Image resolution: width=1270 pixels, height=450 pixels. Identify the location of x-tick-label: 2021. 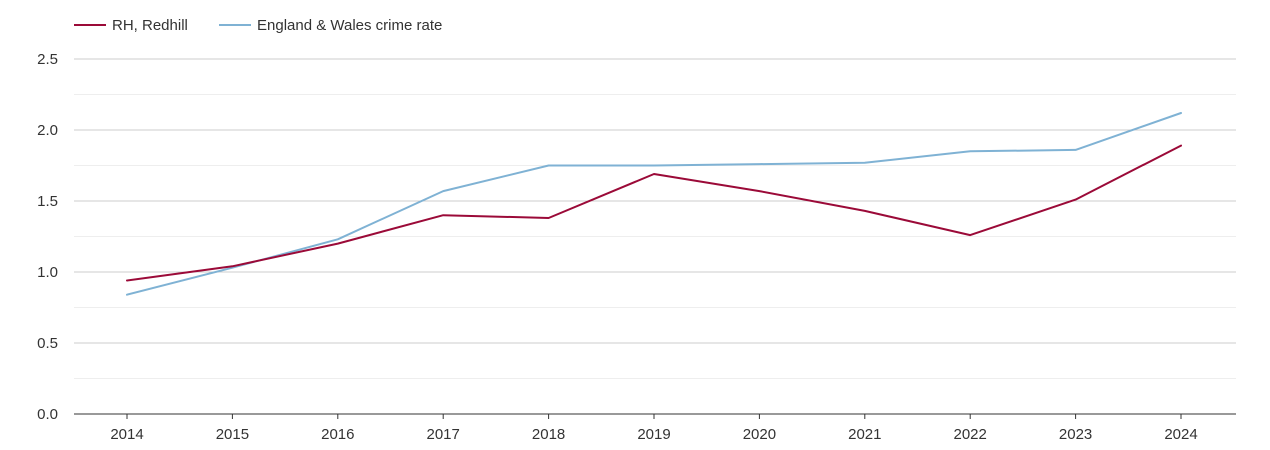
(864, 434).